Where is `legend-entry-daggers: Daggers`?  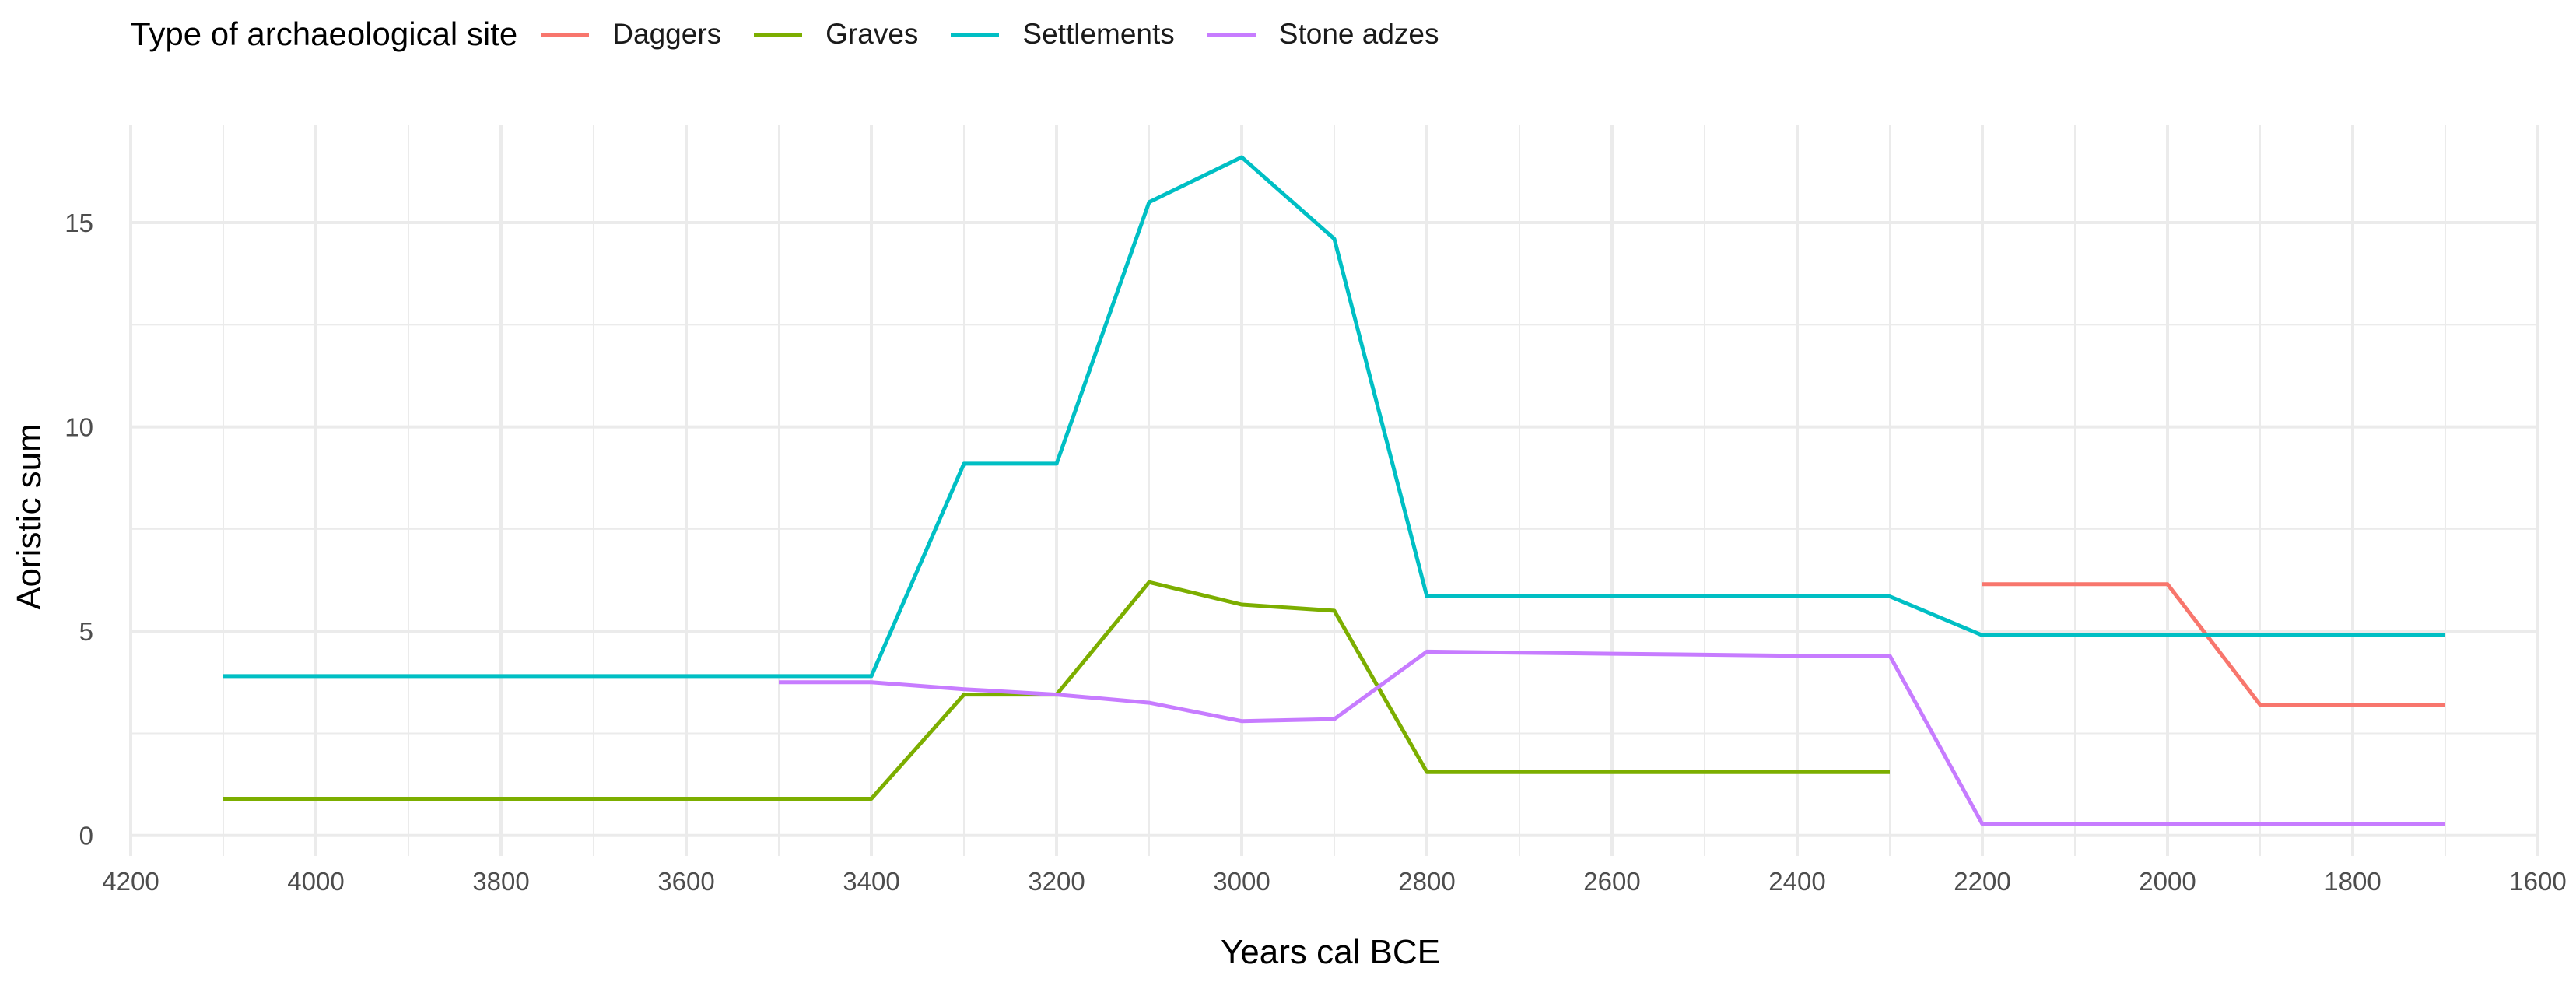
legend-entry-daggers: Daggers is located at coordinates (631, 35).